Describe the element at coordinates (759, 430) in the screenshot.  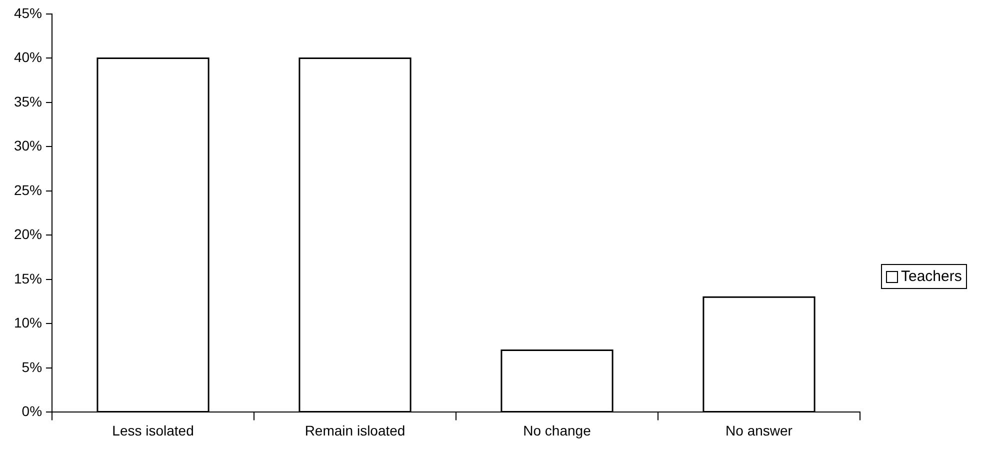
I see `x-tick-label: No answer` at that location.